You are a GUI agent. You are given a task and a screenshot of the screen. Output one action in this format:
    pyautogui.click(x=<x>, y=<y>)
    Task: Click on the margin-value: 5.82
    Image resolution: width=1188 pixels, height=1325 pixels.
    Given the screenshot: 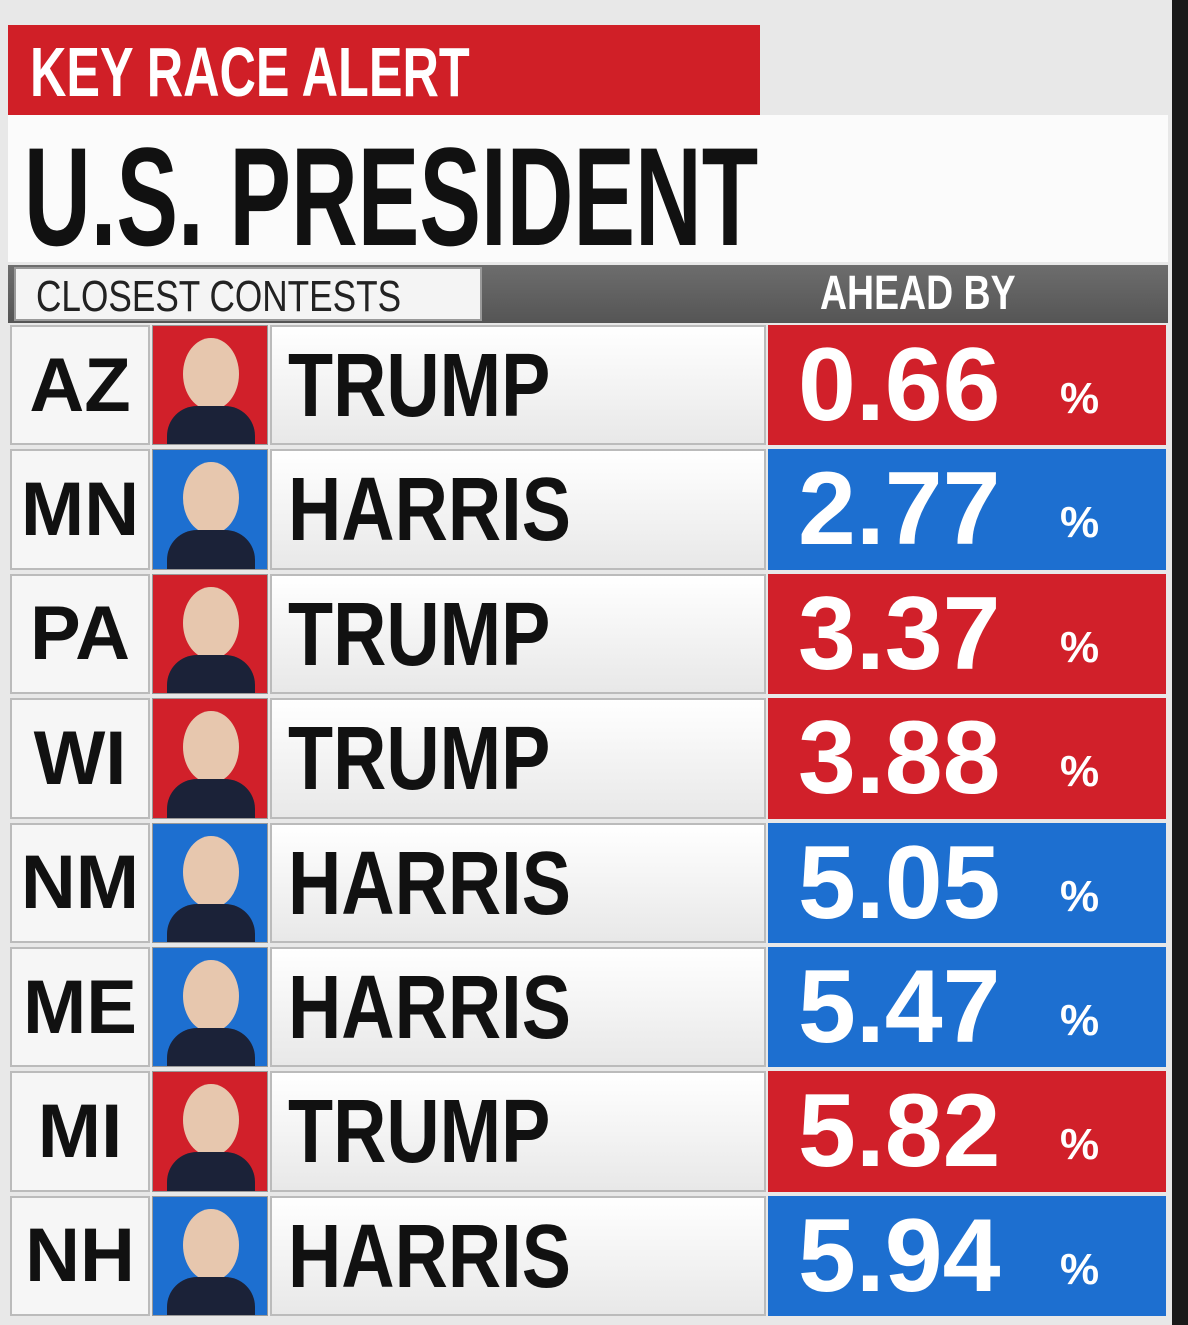 What is the action you would take?
    pyautogui.click(x=899, y=1131)
    